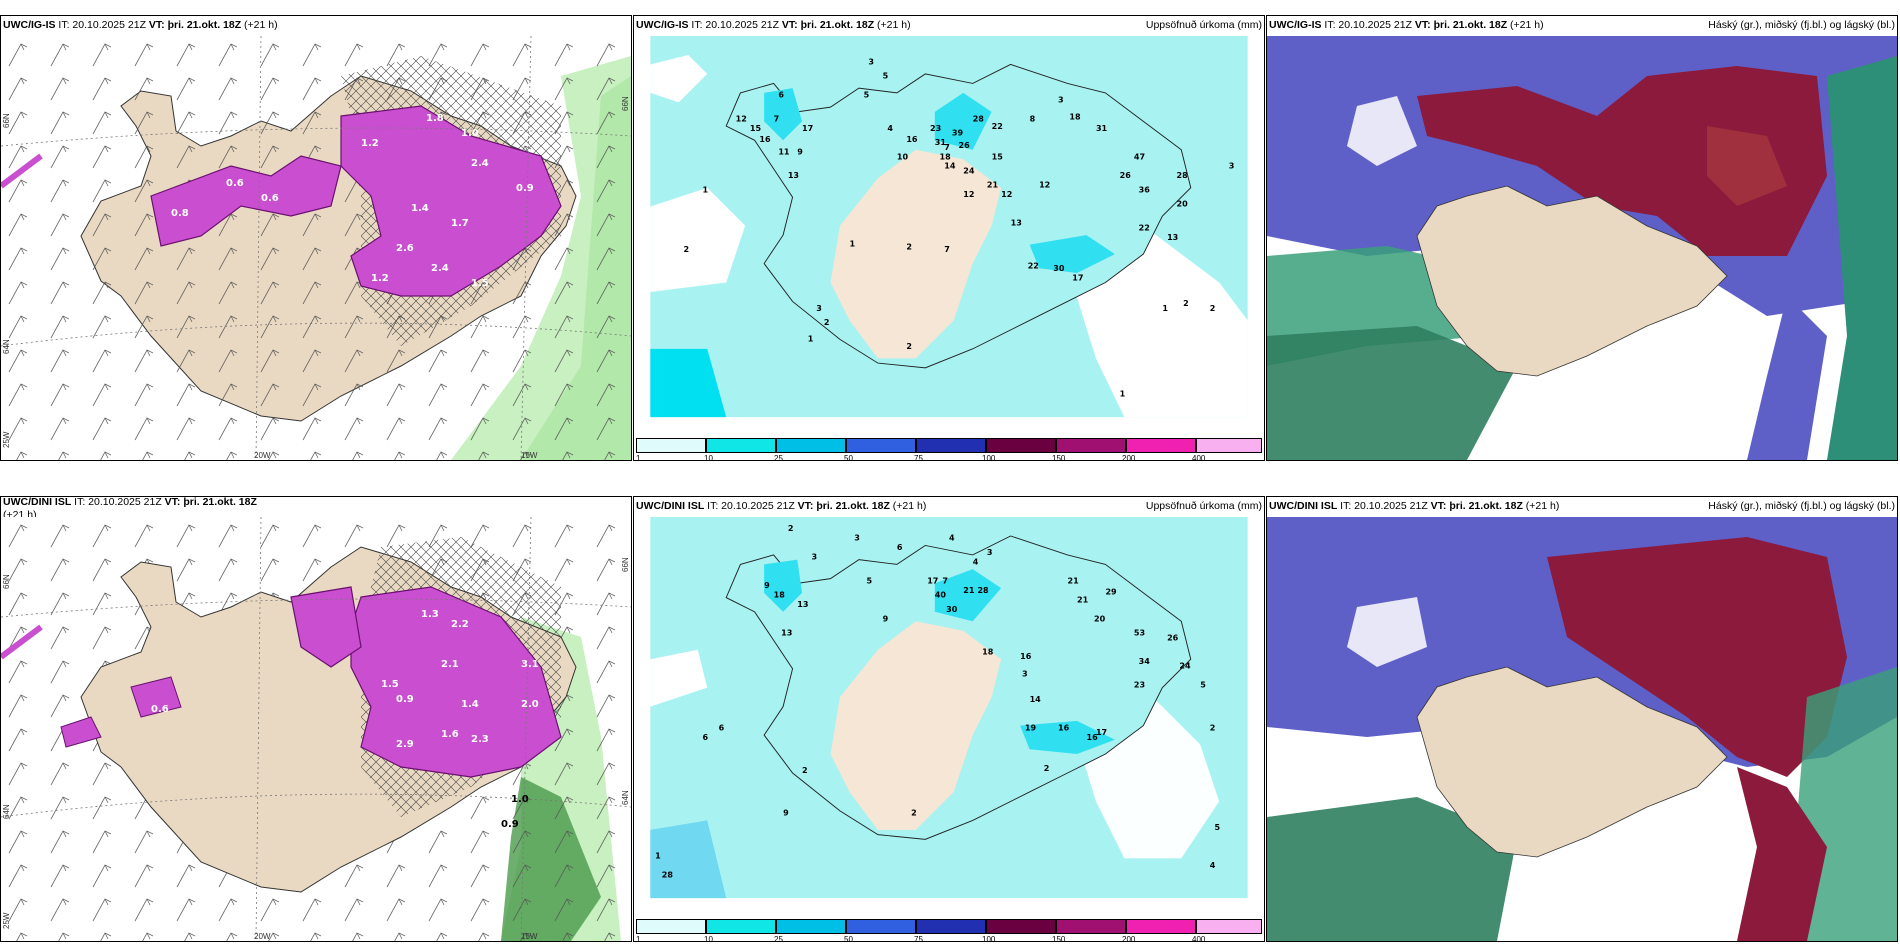 This screenshot has height=950, width=1900. Describe the element at coordinates (918, 457) in the screenshot. I see `colorbar-tick: 75` at that location.